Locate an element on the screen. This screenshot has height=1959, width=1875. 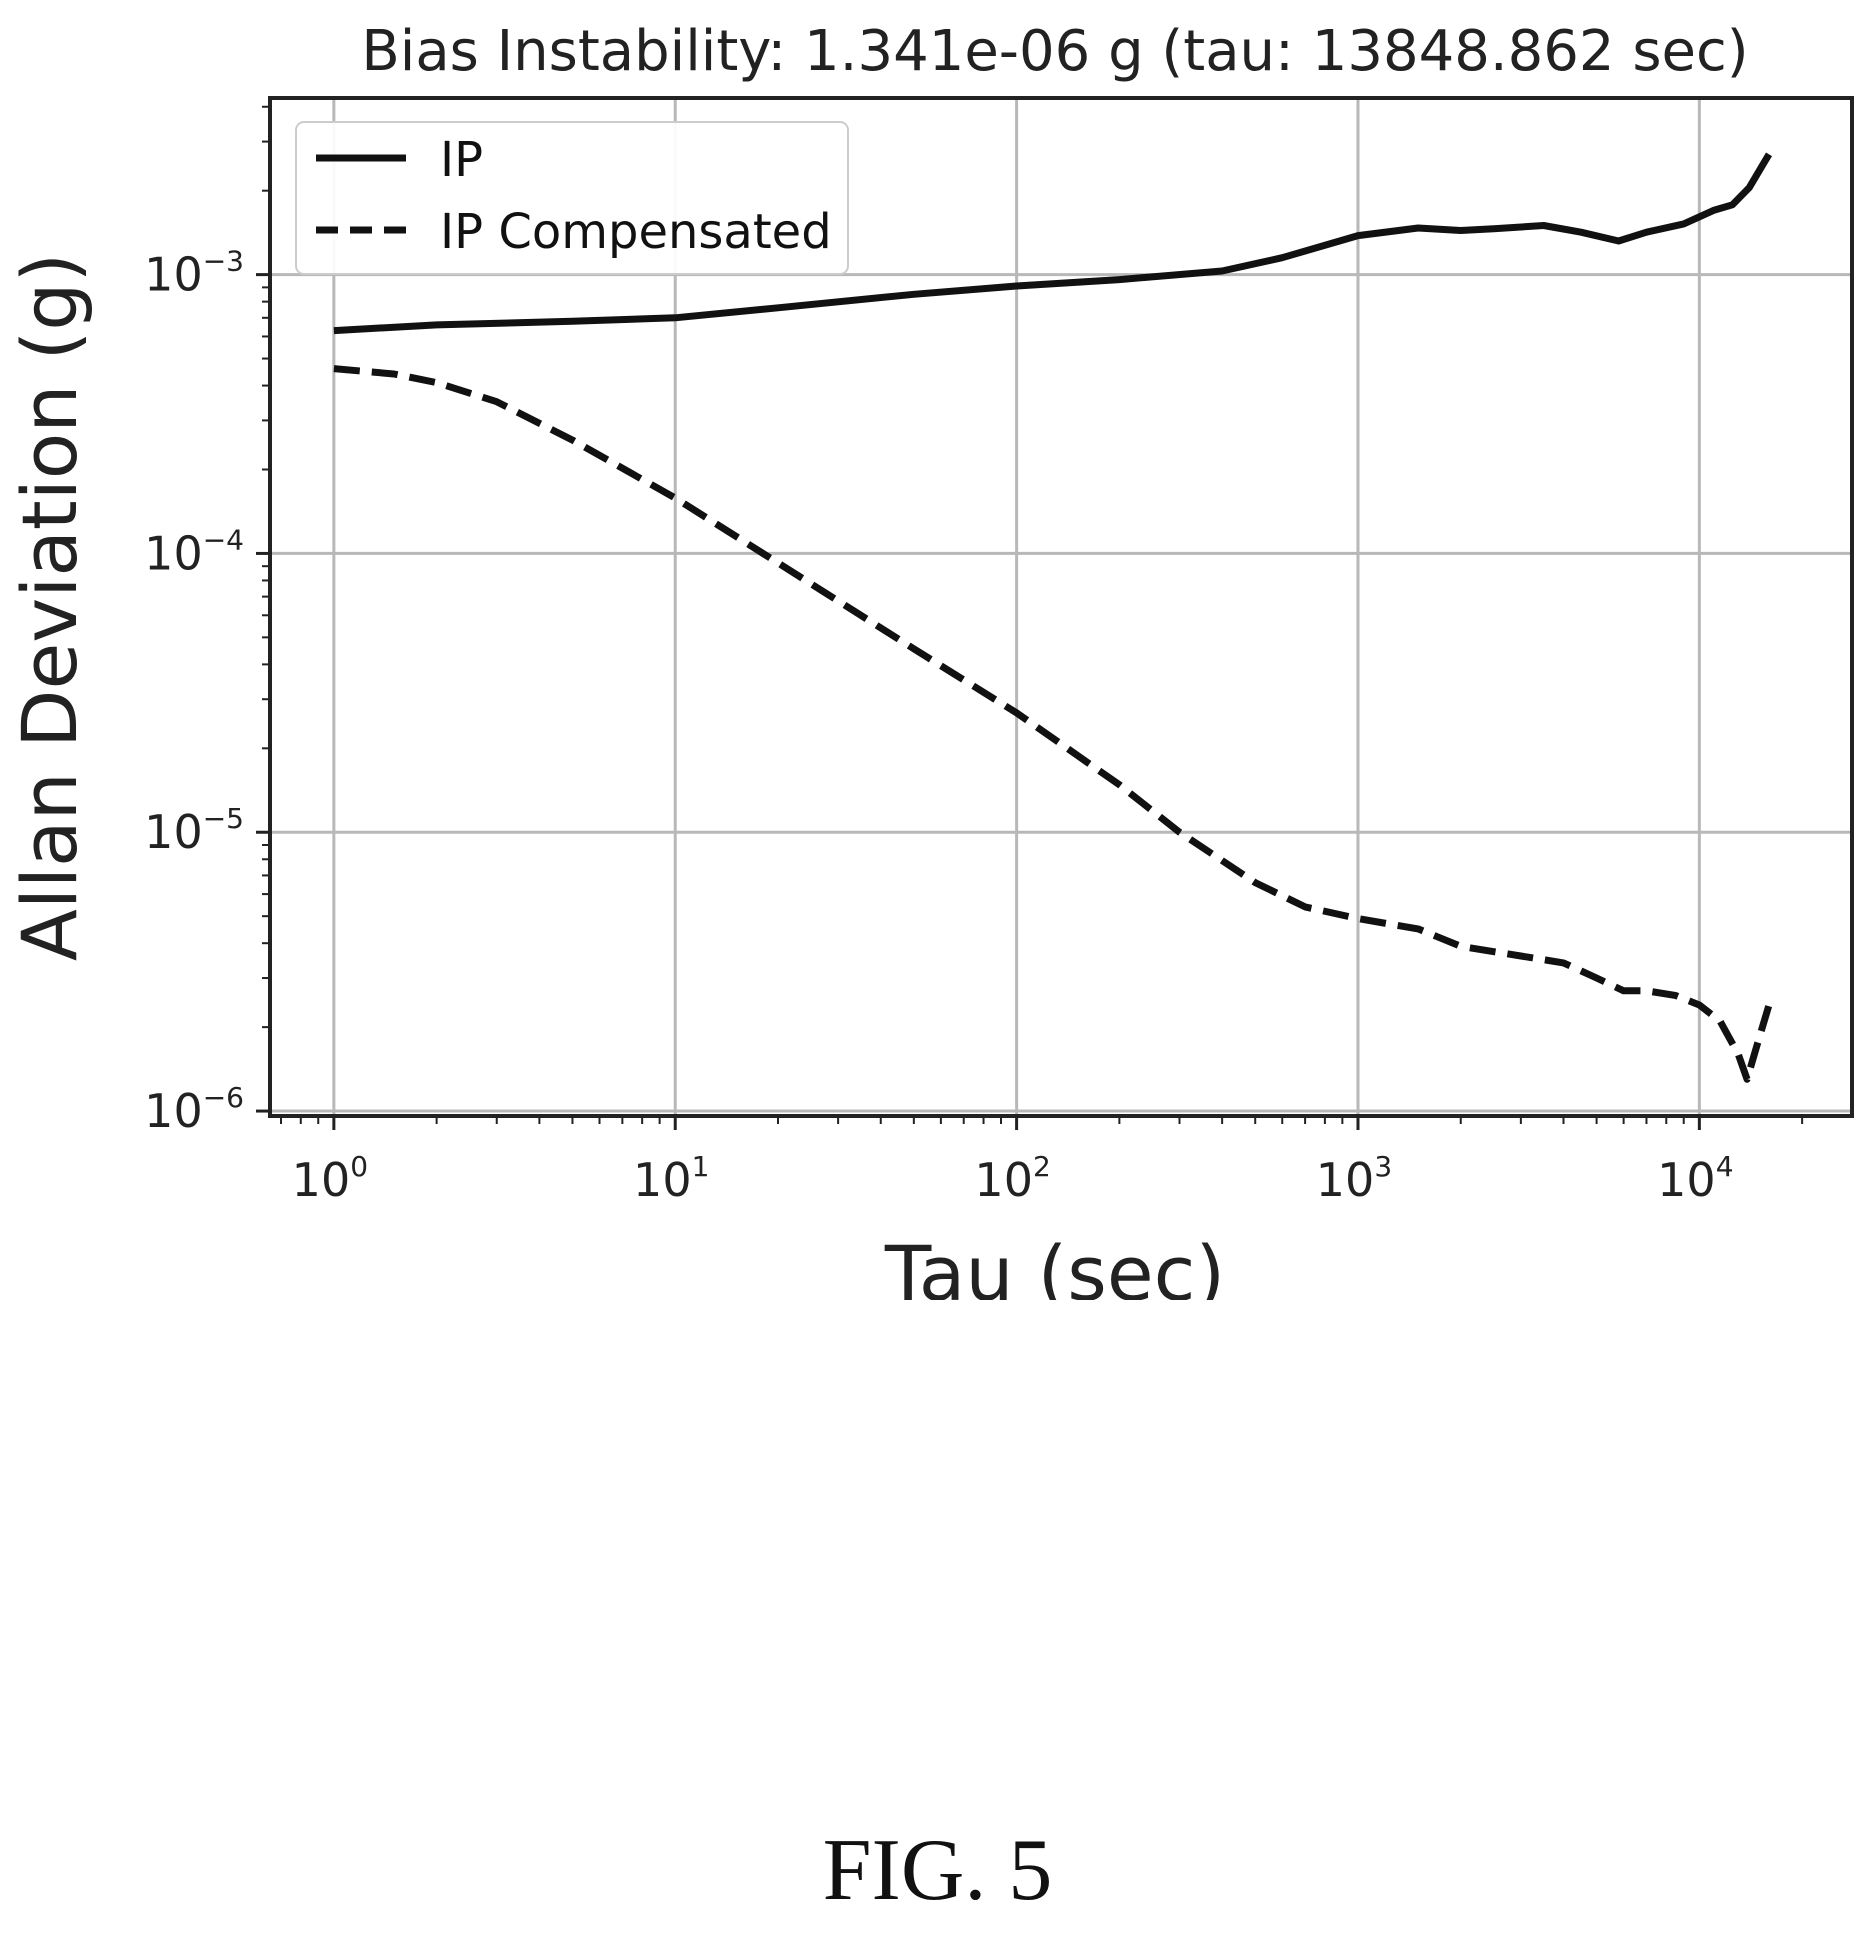
y-tick-exponent: −3 is located at coordinates (223, 261).